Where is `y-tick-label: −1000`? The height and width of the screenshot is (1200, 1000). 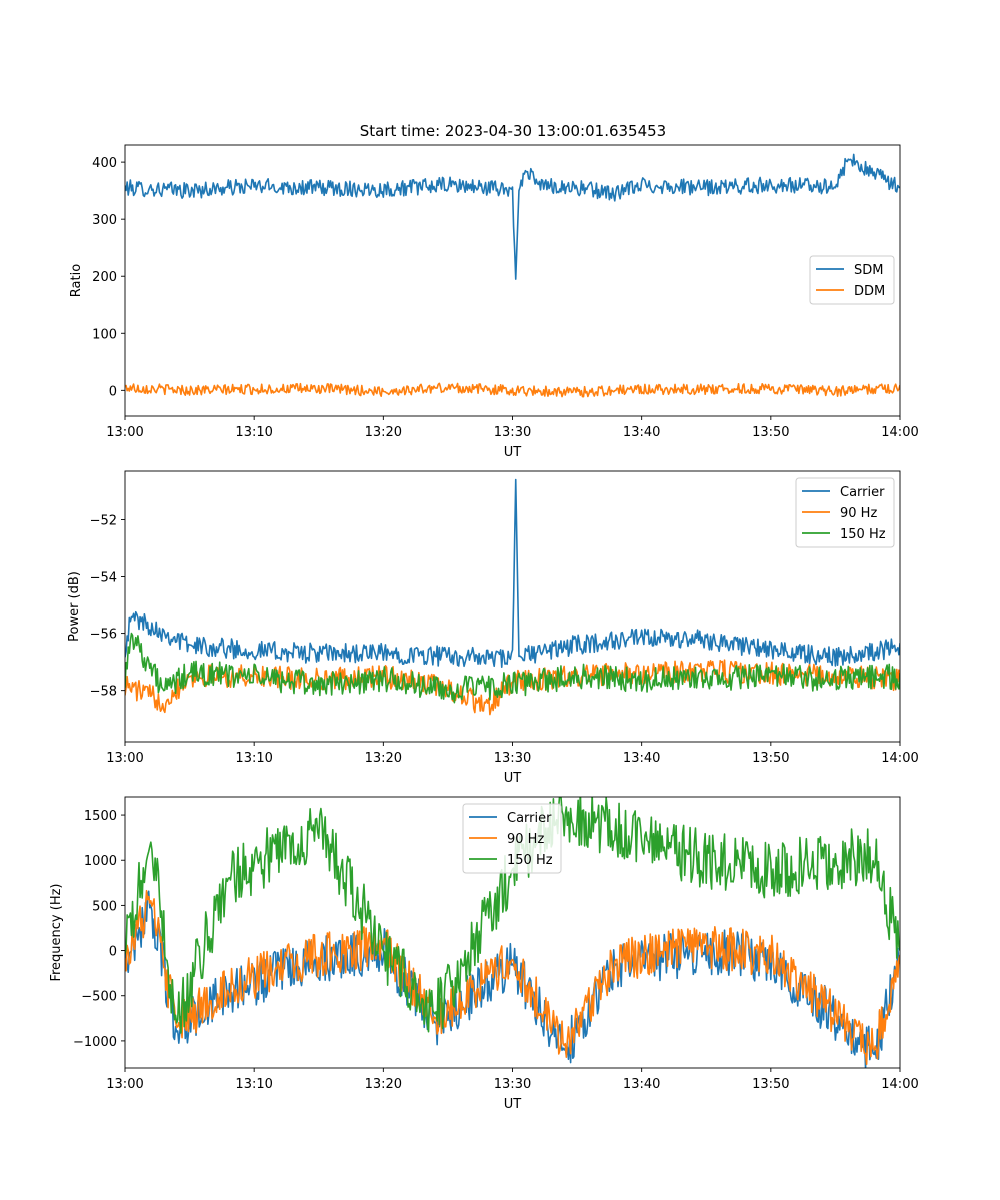 y-tick-label: −1000 is located at coordinates (95, 1042).